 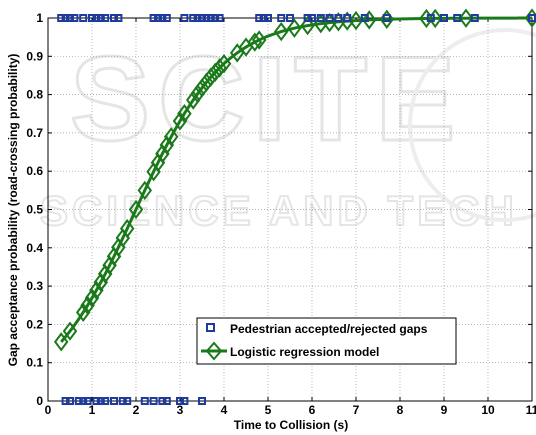 What do you see at coordinates (34, 248) in the screenshot?
I see `y-tick-label: 0.4` at bounding box center [34, 248].